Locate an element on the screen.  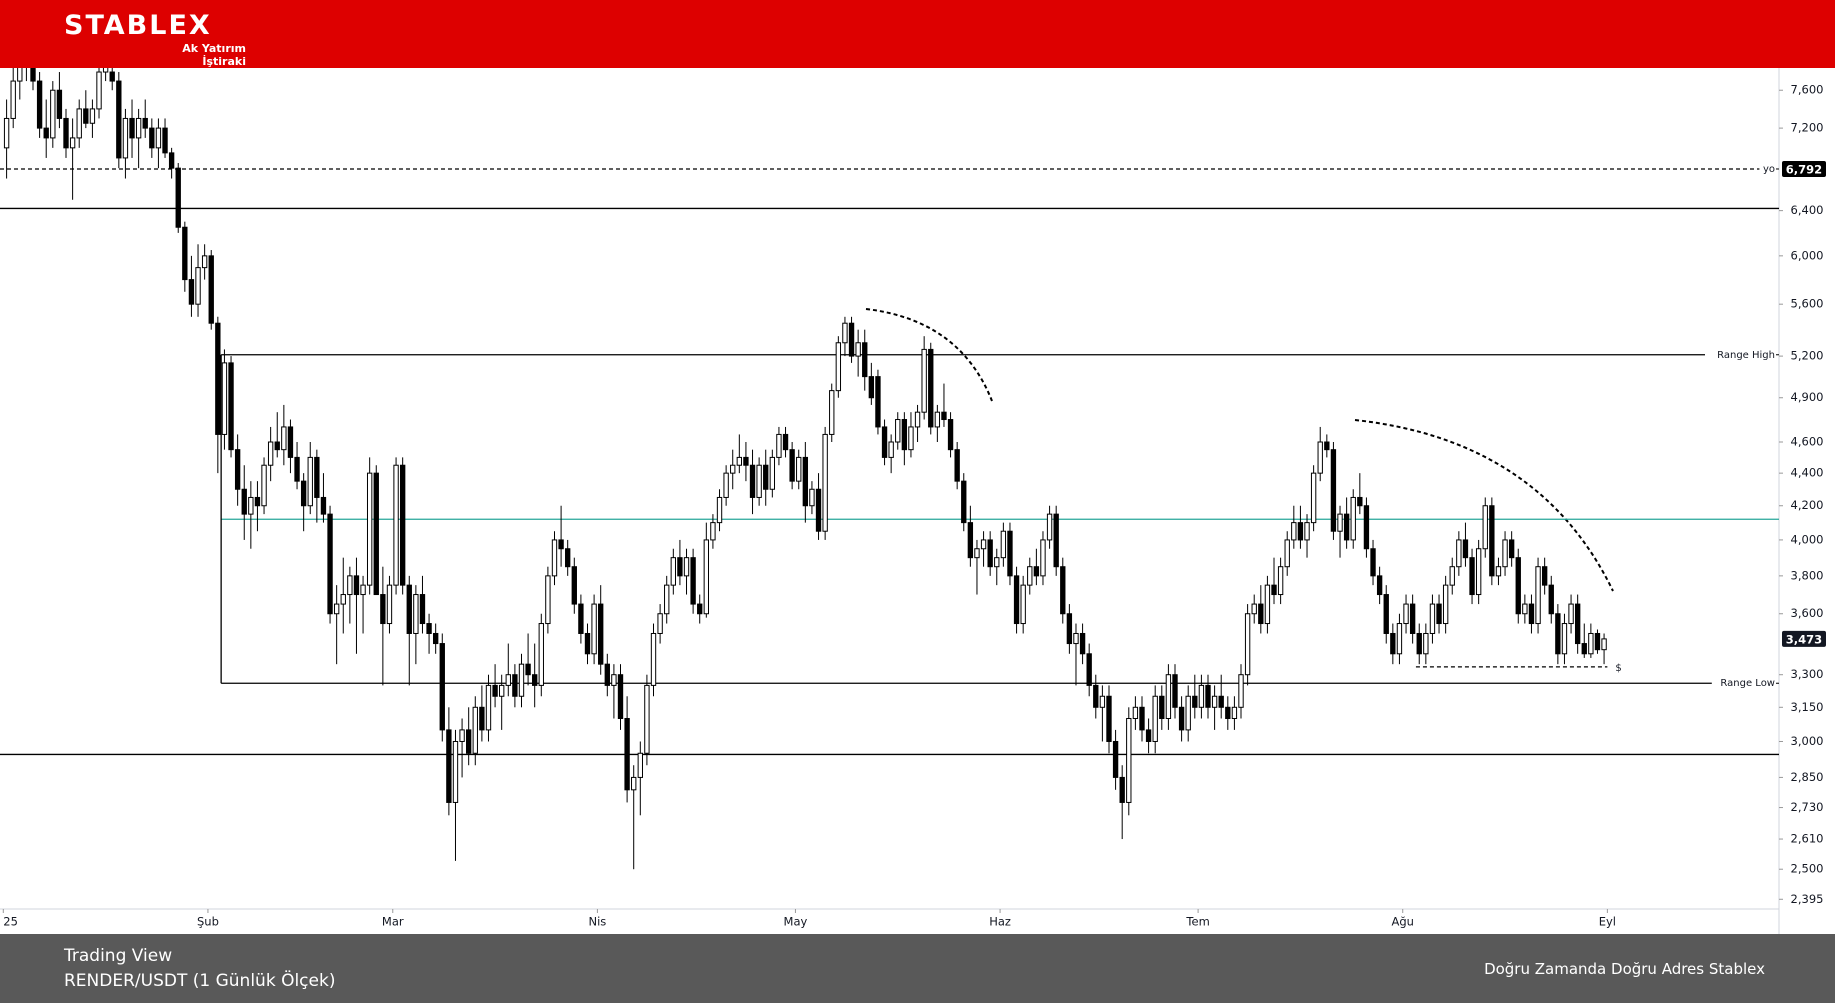
header: STABLEX Ak Yatırım İştiraki is located at coordinates (917, 34).